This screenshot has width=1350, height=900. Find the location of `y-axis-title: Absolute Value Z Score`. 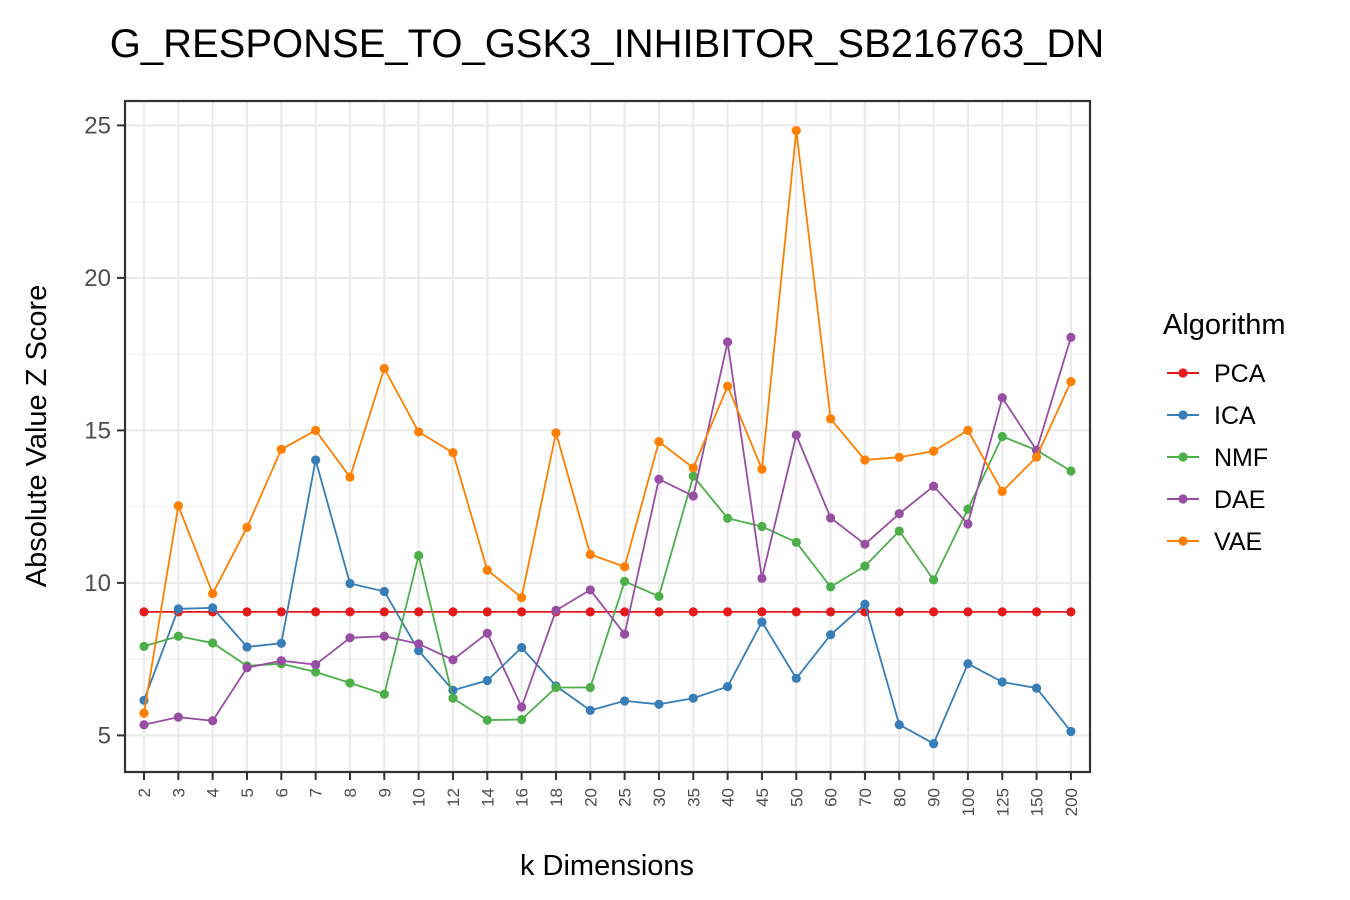

y-axis-title: Absolute Value Z Score is located at coordinates (37, 436).